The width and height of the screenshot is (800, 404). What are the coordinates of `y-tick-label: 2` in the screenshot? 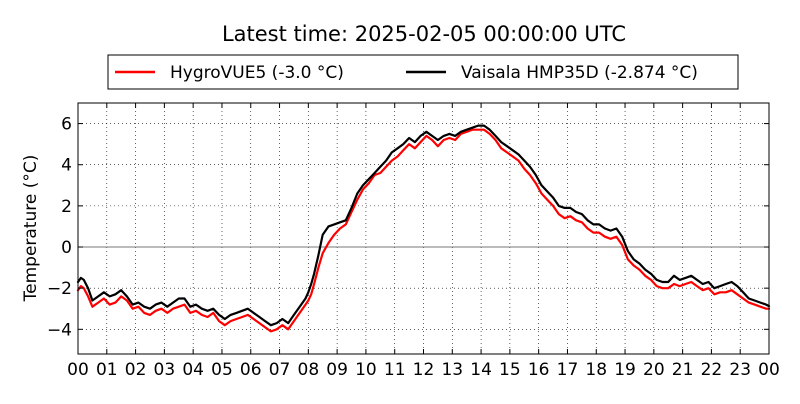 It's located at (66, 207).